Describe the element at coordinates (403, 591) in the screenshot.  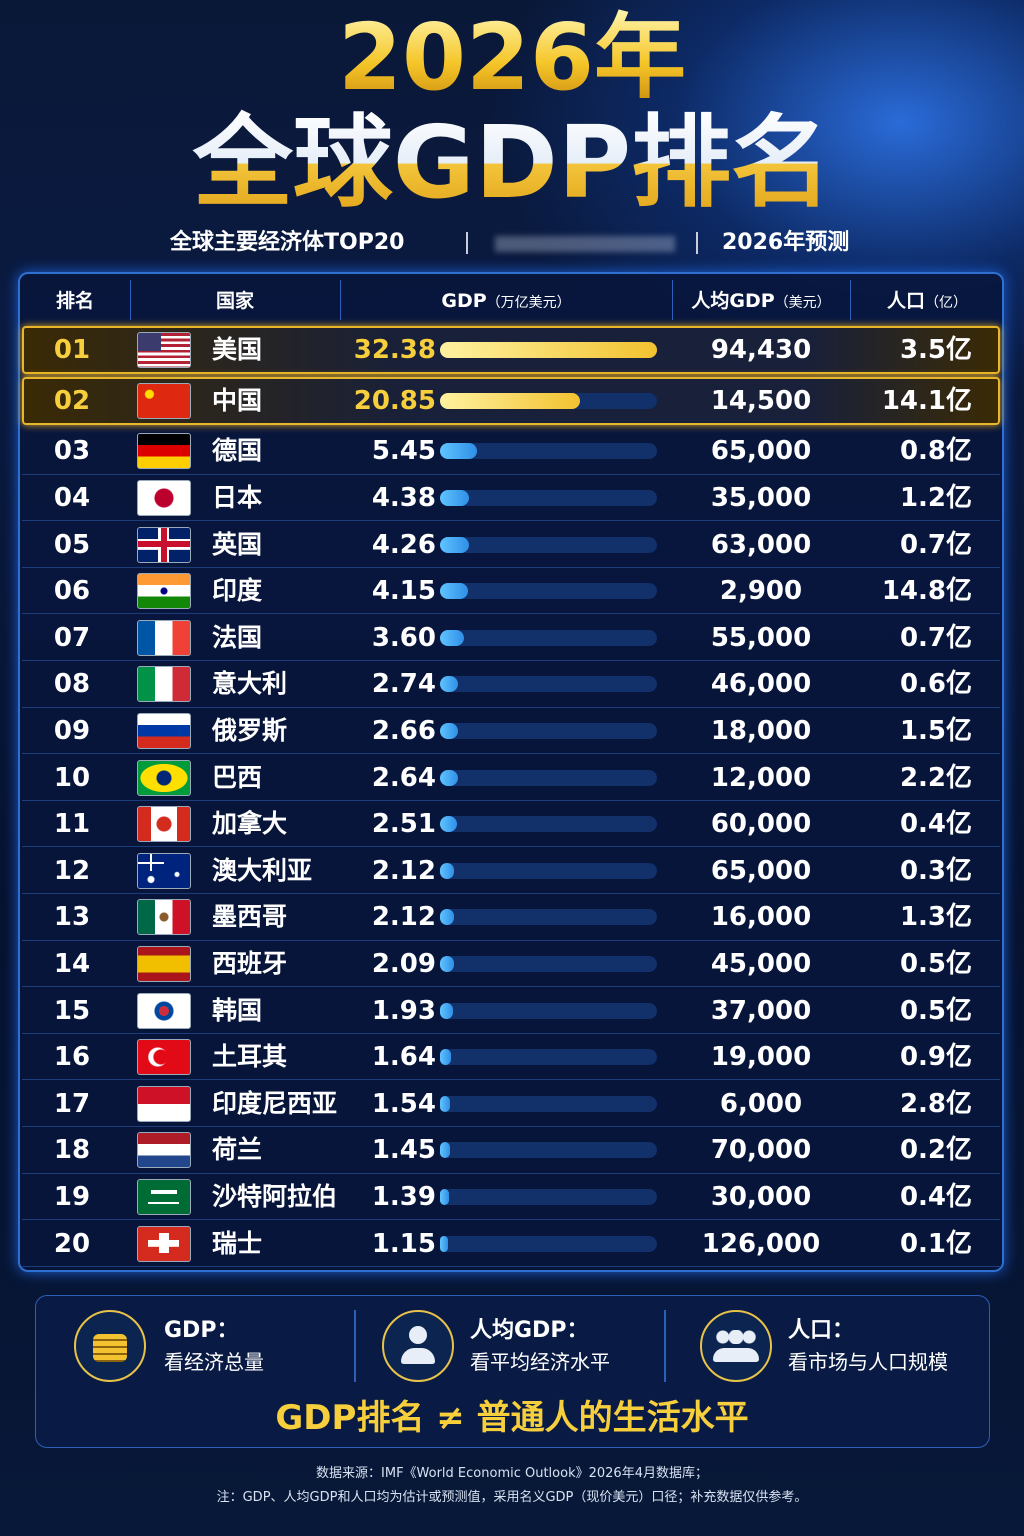
I see `gdp-value: 4.15` at that location.